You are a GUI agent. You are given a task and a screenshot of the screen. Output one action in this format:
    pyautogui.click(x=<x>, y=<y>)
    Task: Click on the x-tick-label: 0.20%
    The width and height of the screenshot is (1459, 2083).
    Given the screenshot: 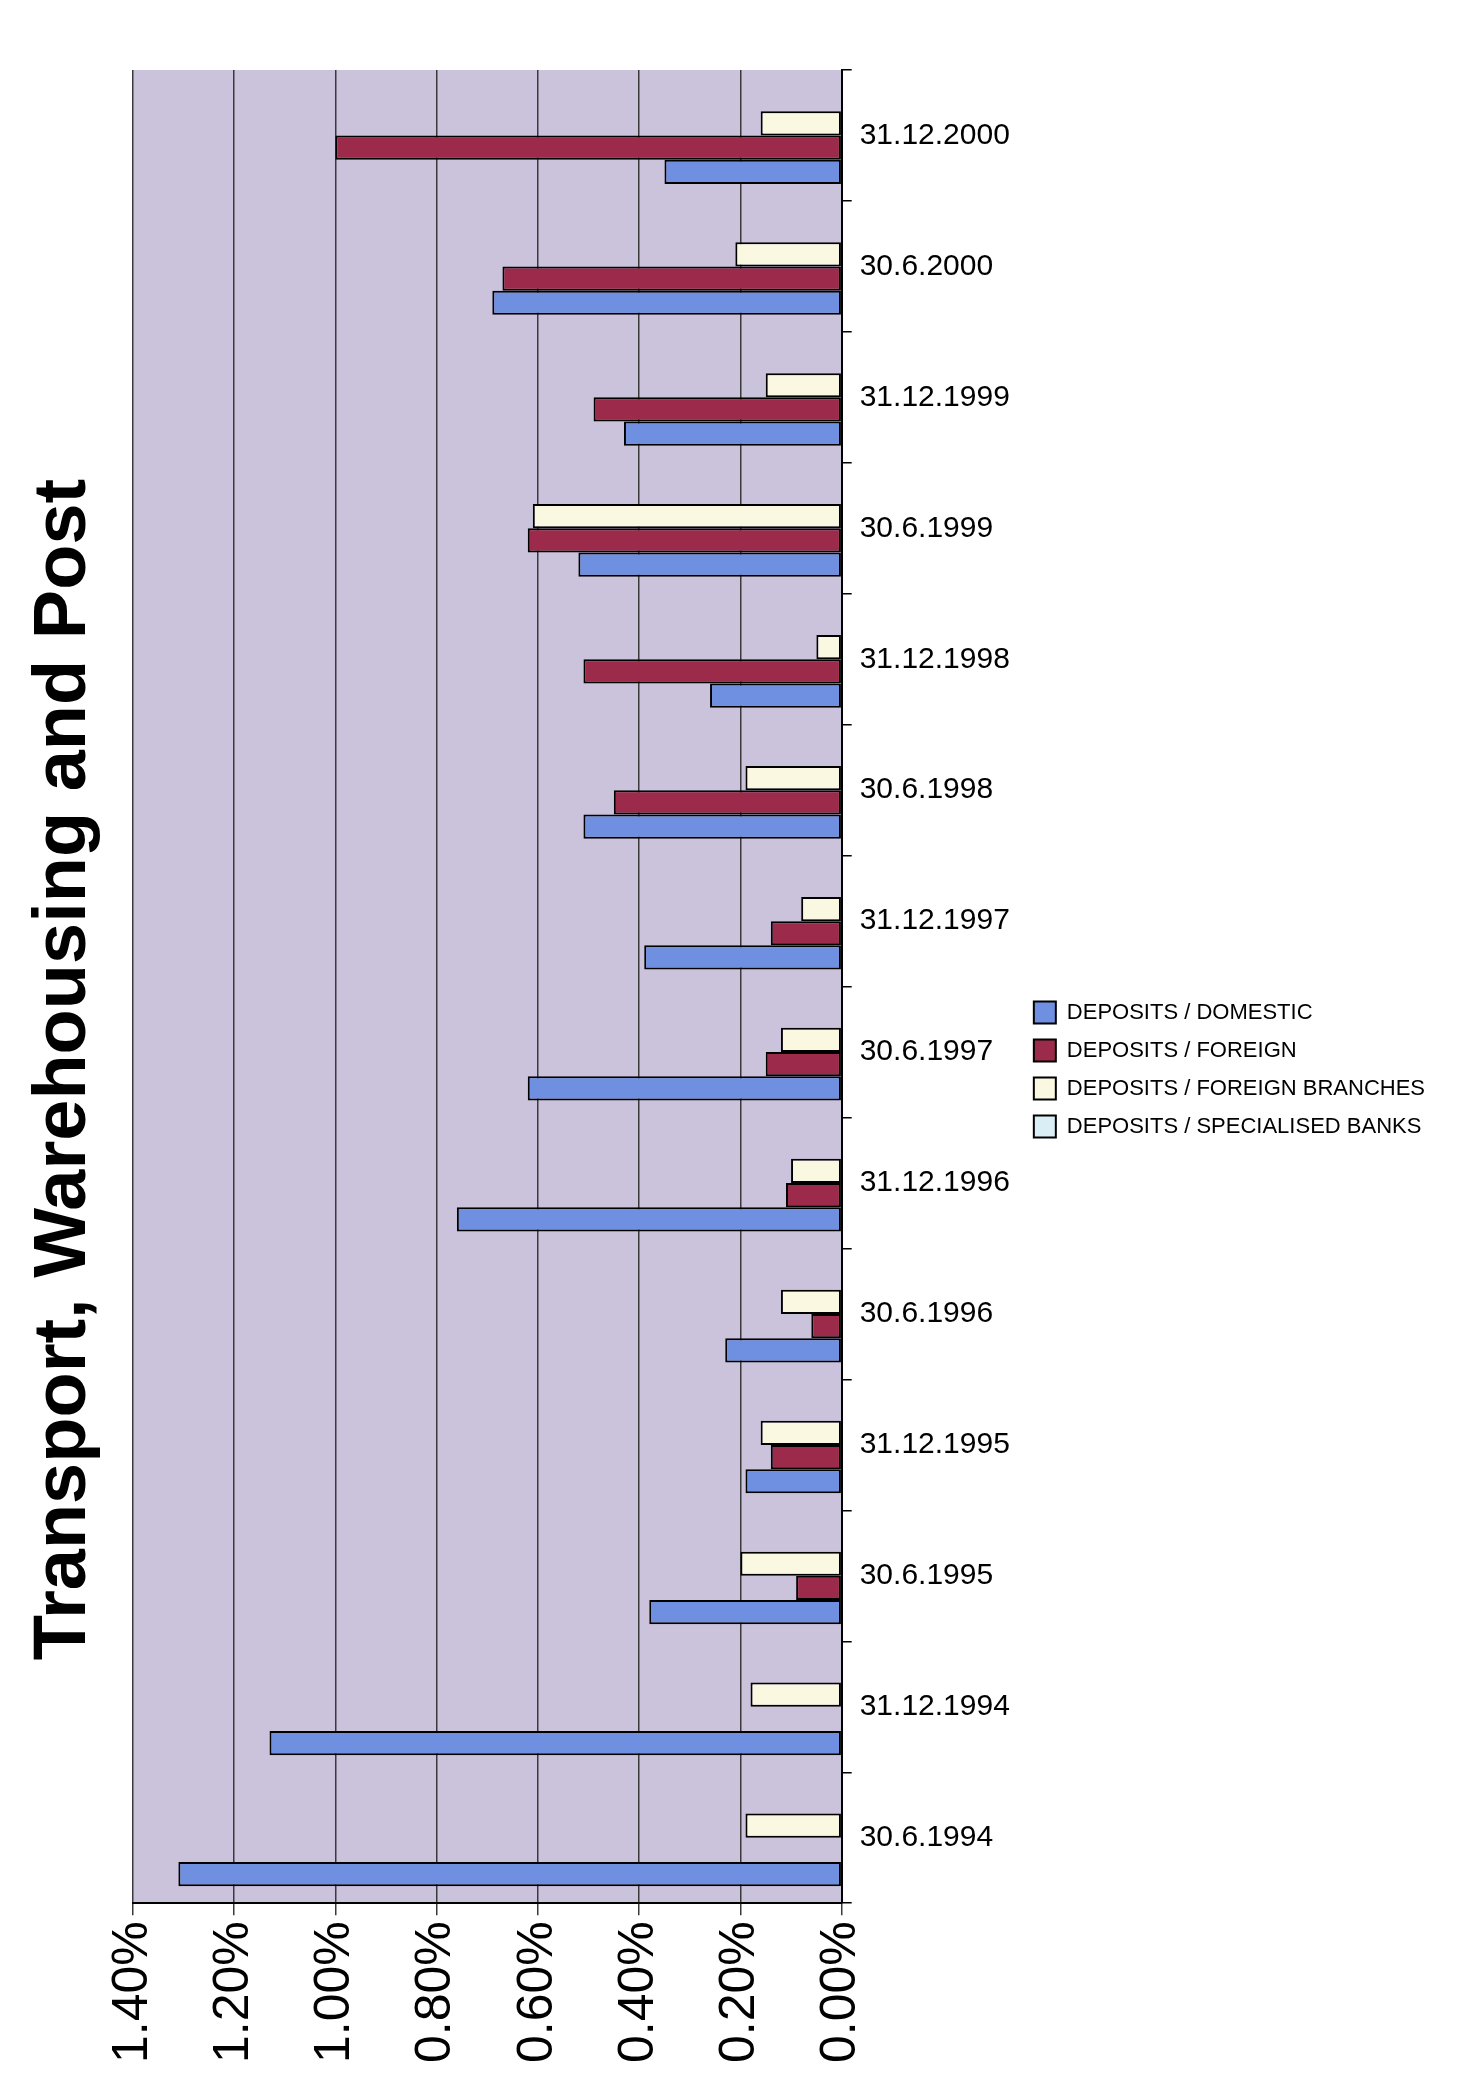 What is the action you would take?
    pyautogui.click(x=737, y=1992)
    